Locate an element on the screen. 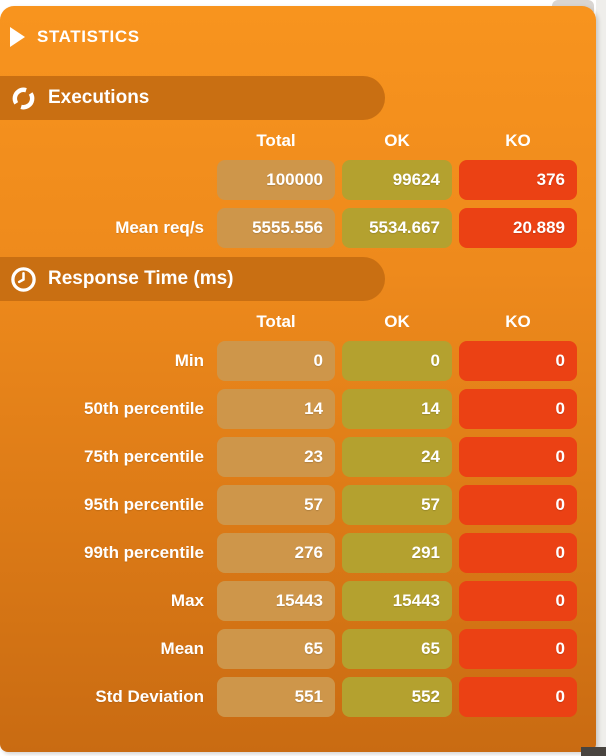  clock-icon is located at coordinates (23, 279).